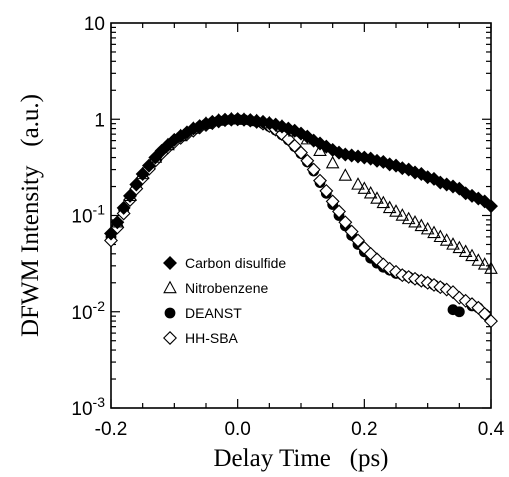  I want to click on legend-label: HH-SBA, so click(212, 338).